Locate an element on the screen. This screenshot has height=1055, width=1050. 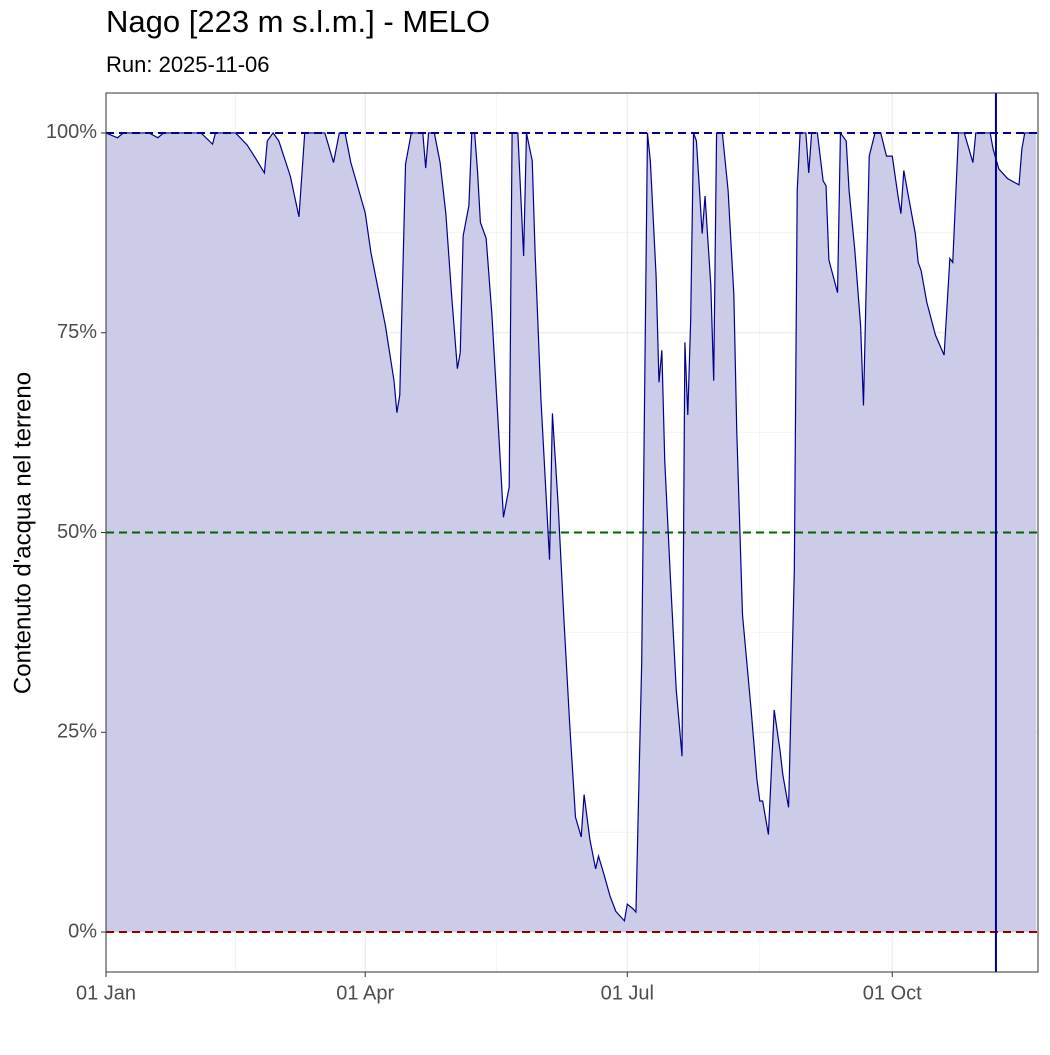
y-tick-label: 0% is located at coordinates (82, 931).